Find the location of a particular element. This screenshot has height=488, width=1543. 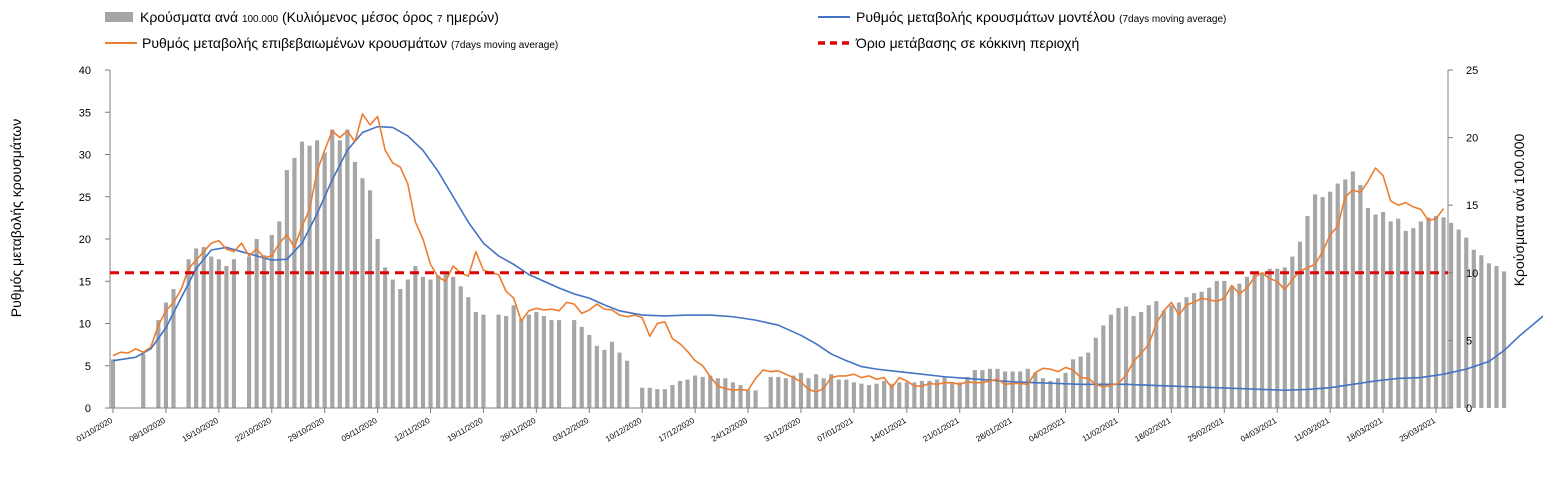

x-tick-label: 10/12/2020 is located at coordinates (624, 430).